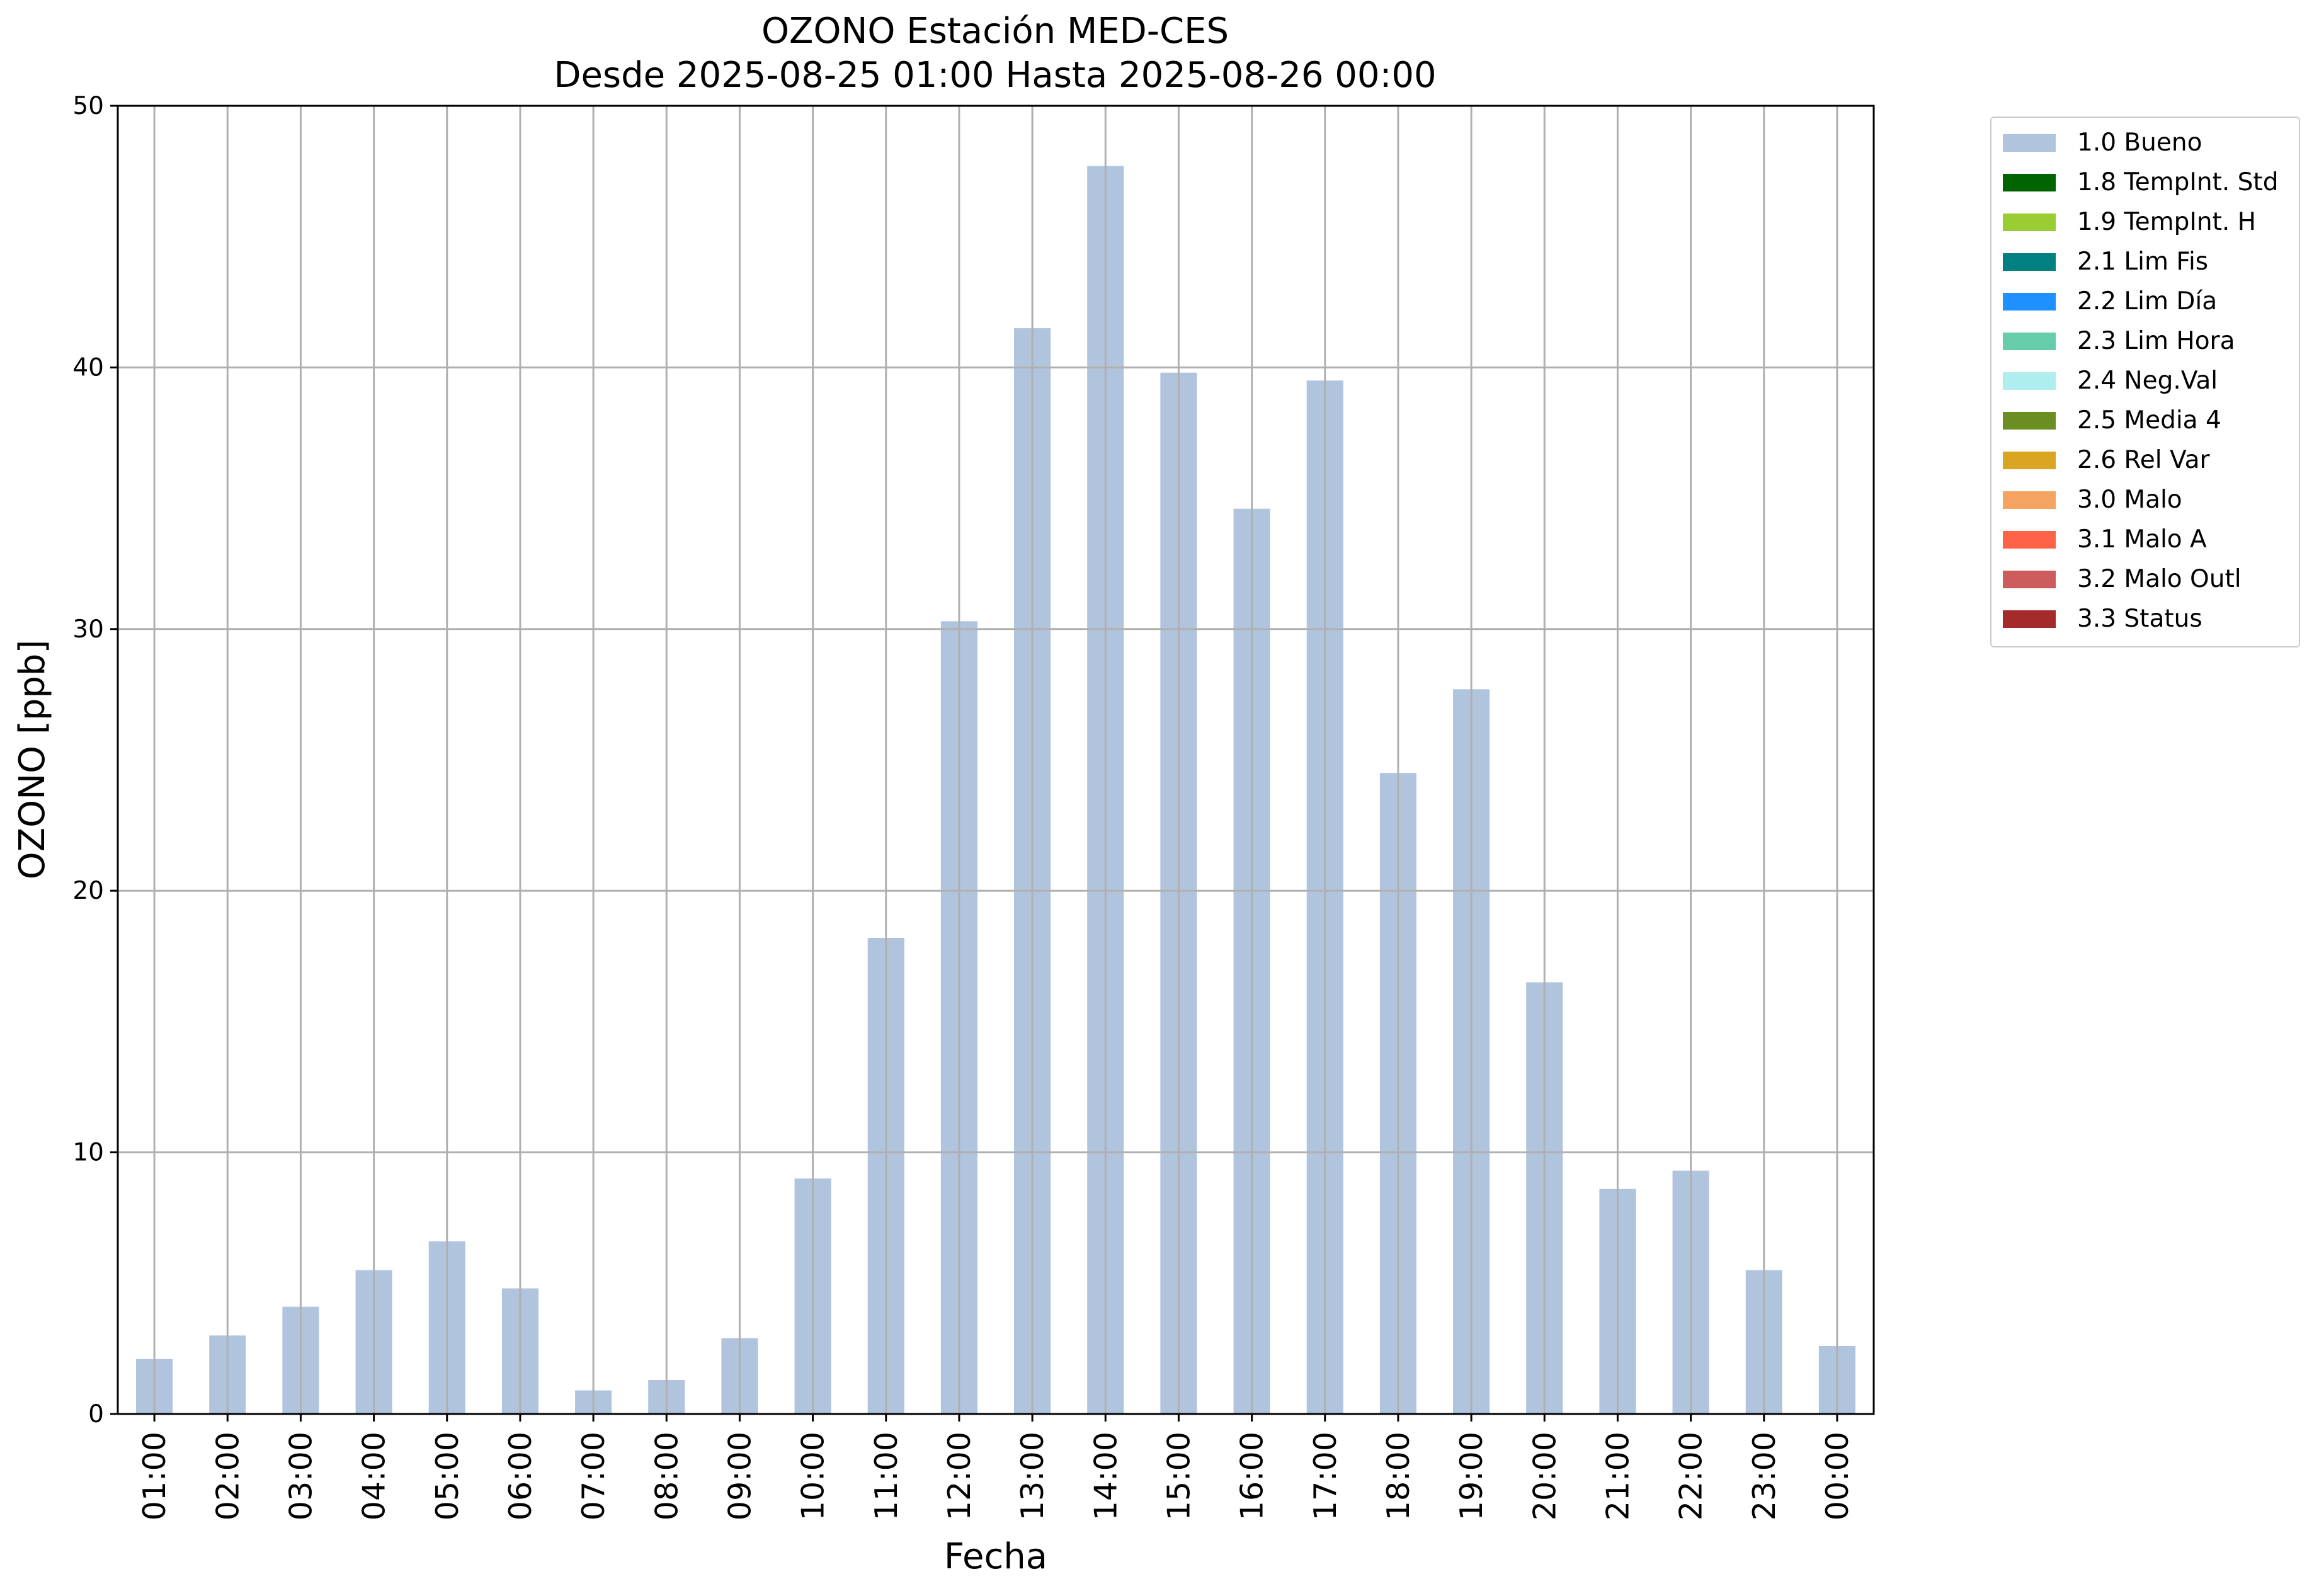 This screenshot has height=1596, width=2319. Describe the element at coordinates (1837, 1476) in the screenshot. I see `x-tick-label: 00:00` at that location.